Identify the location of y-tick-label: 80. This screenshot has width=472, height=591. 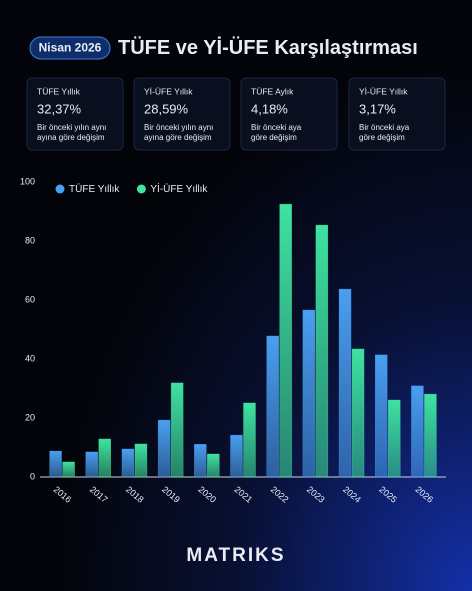
(30, 240).